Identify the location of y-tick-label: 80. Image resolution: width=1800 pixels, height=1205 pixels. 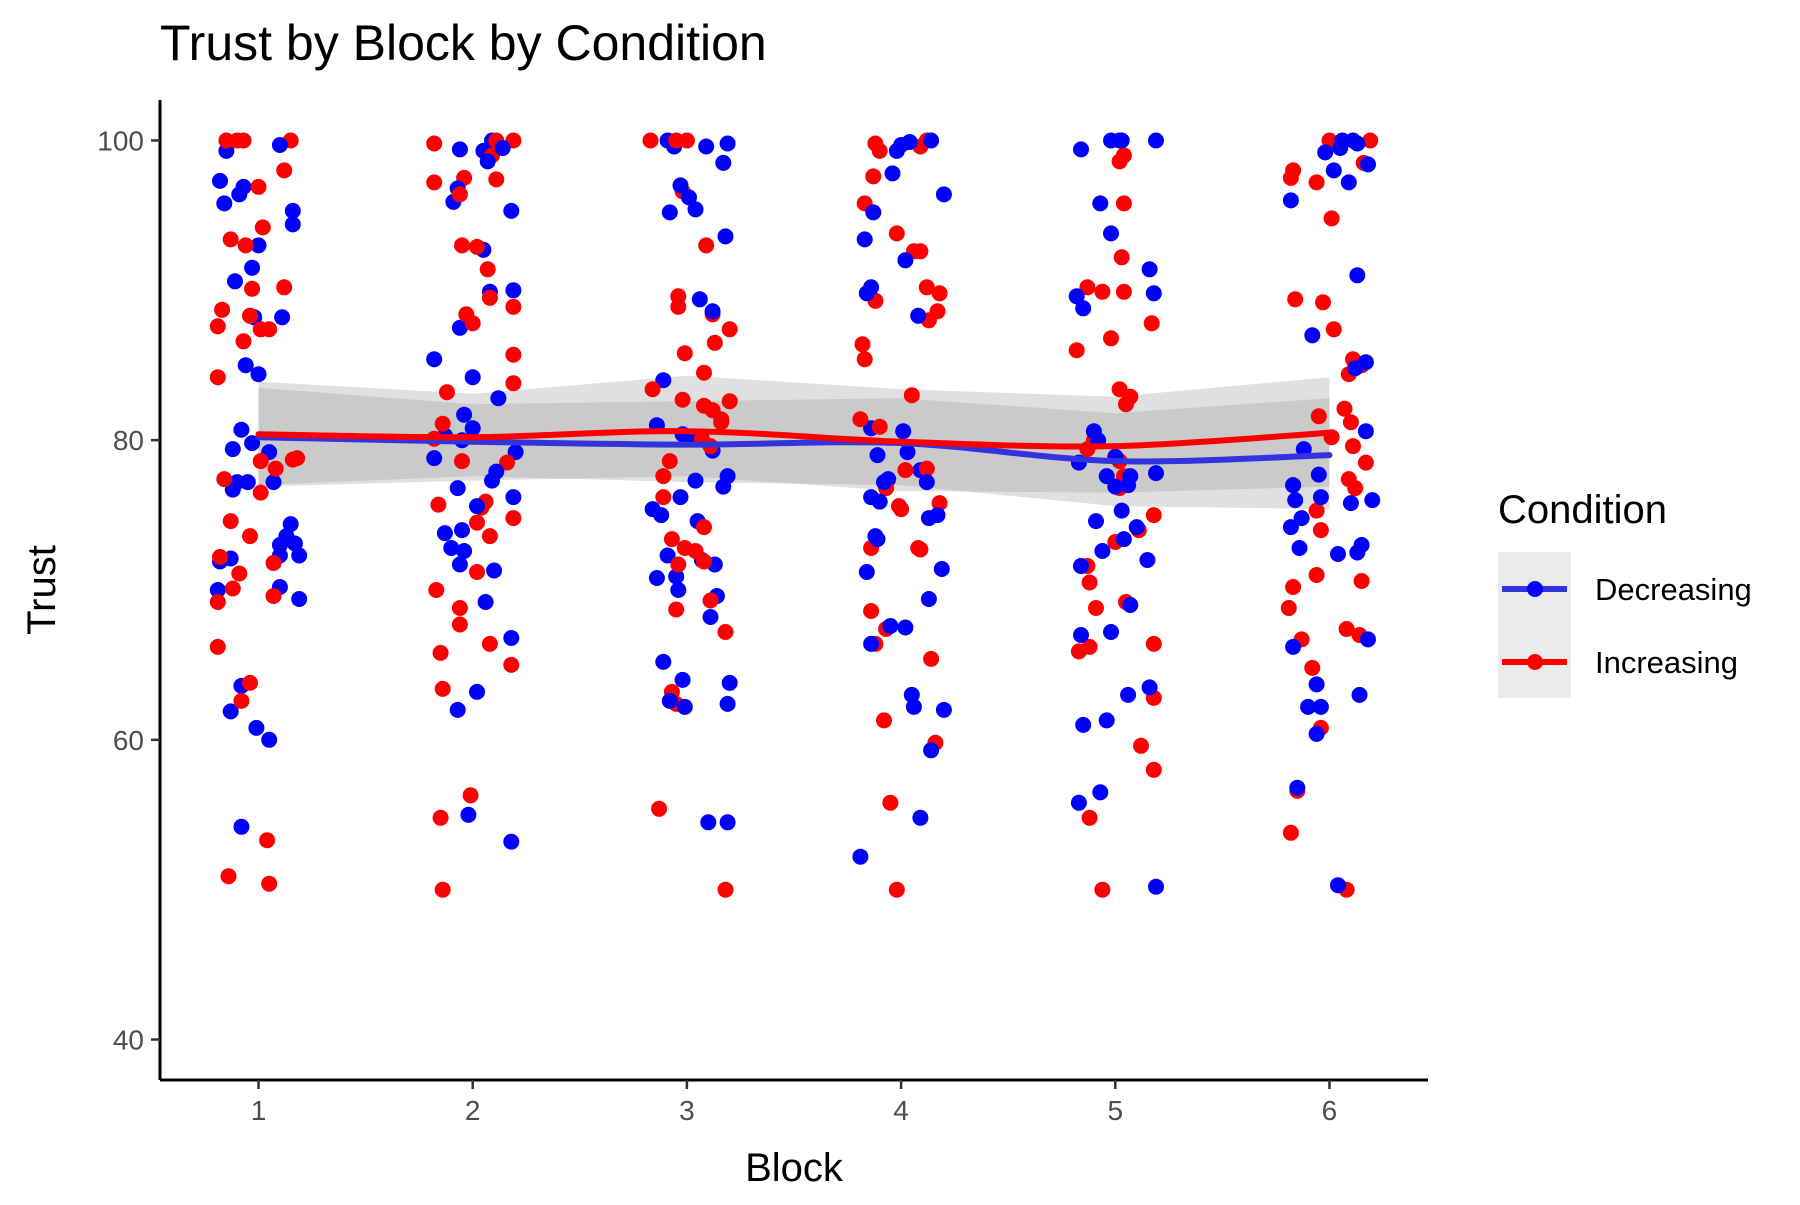
(128, 440).